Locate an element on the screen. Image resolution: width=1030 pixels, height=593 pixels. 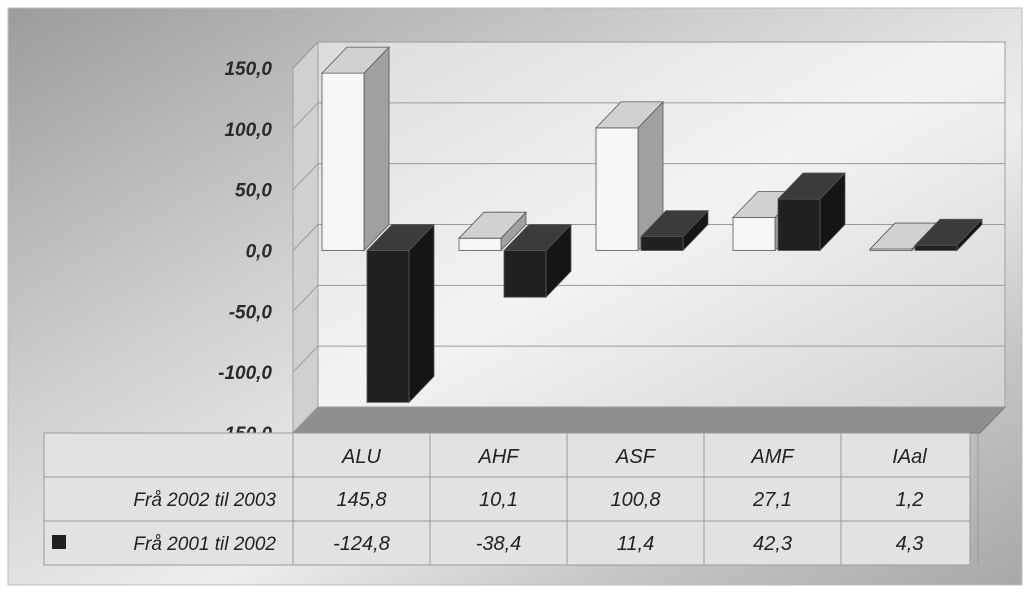
y-tick-label: 0,0 is located at coordinates (259, 252).